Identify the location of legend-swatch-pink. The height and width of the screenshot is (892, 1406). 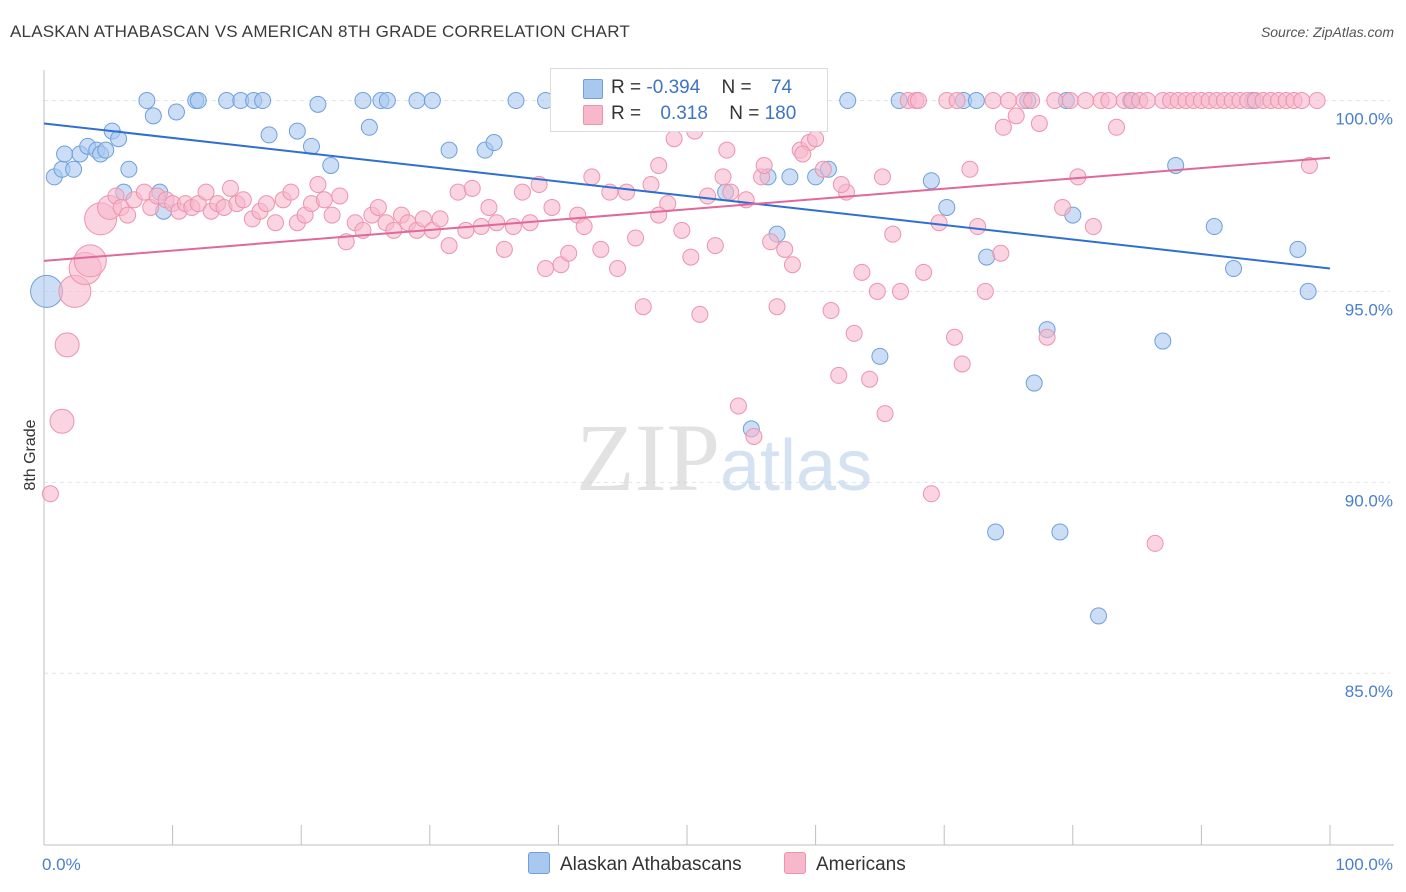
(593, 115).